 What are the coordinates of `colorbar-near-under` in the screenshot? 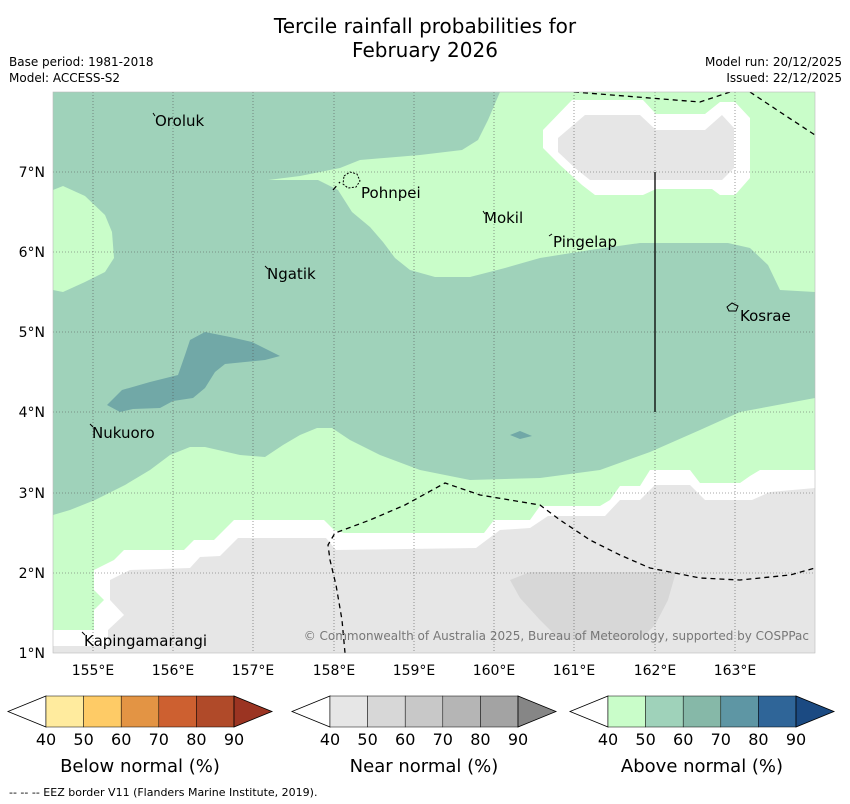 It's located at (310, 711).